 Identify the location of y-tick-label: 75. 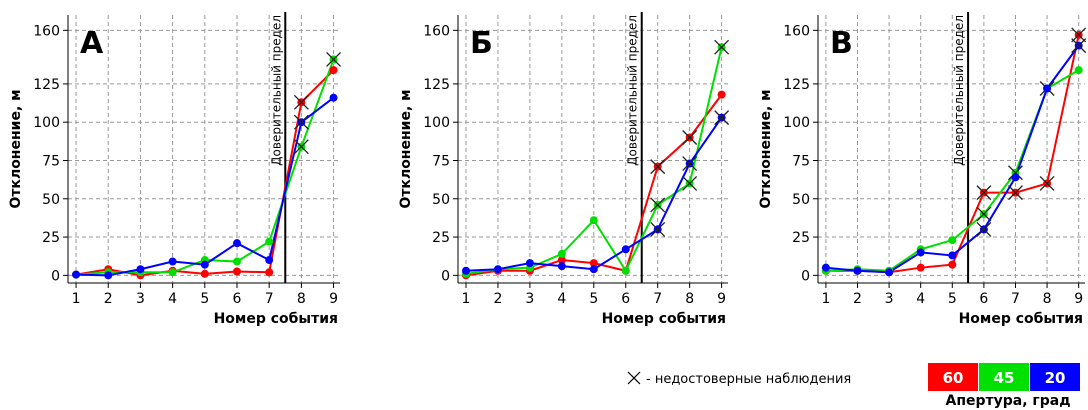
(51, 161).